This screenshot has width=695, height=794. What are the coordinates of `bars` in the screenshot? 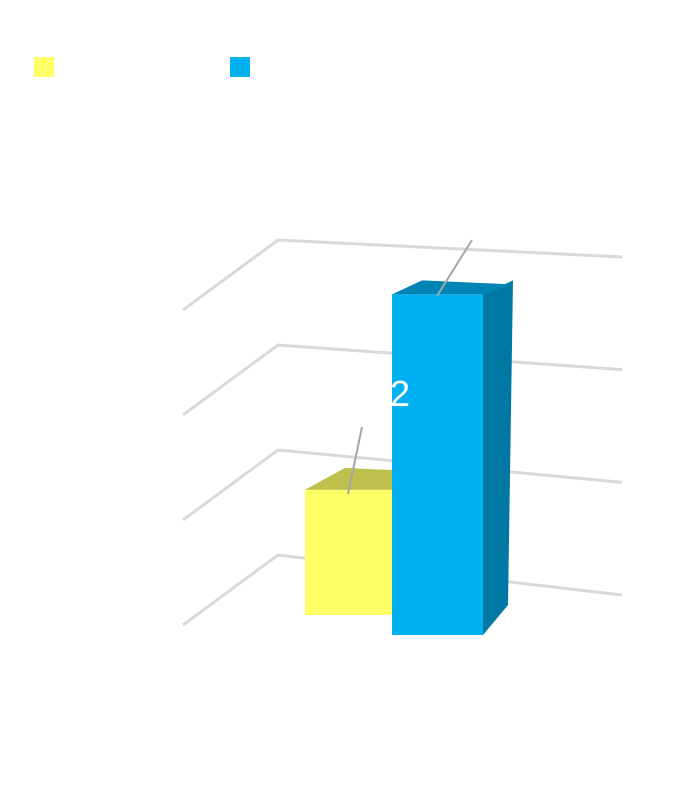 It's located at (409, 457).